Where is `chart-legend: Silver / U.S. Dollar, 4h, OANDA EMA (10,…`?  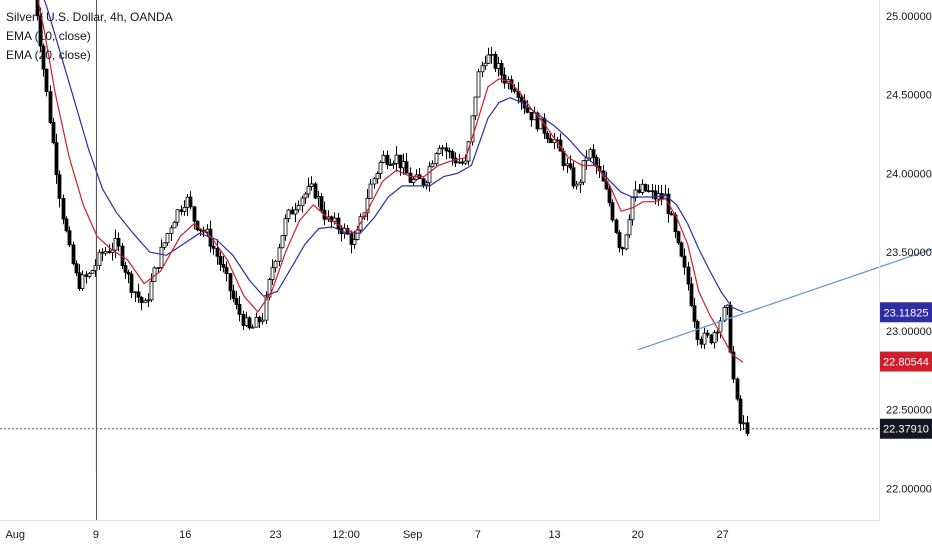
chart-legend: Silver / U.S. Dollar, 4h, OANDA EMA (10,… is located at coordinates (89, 36).